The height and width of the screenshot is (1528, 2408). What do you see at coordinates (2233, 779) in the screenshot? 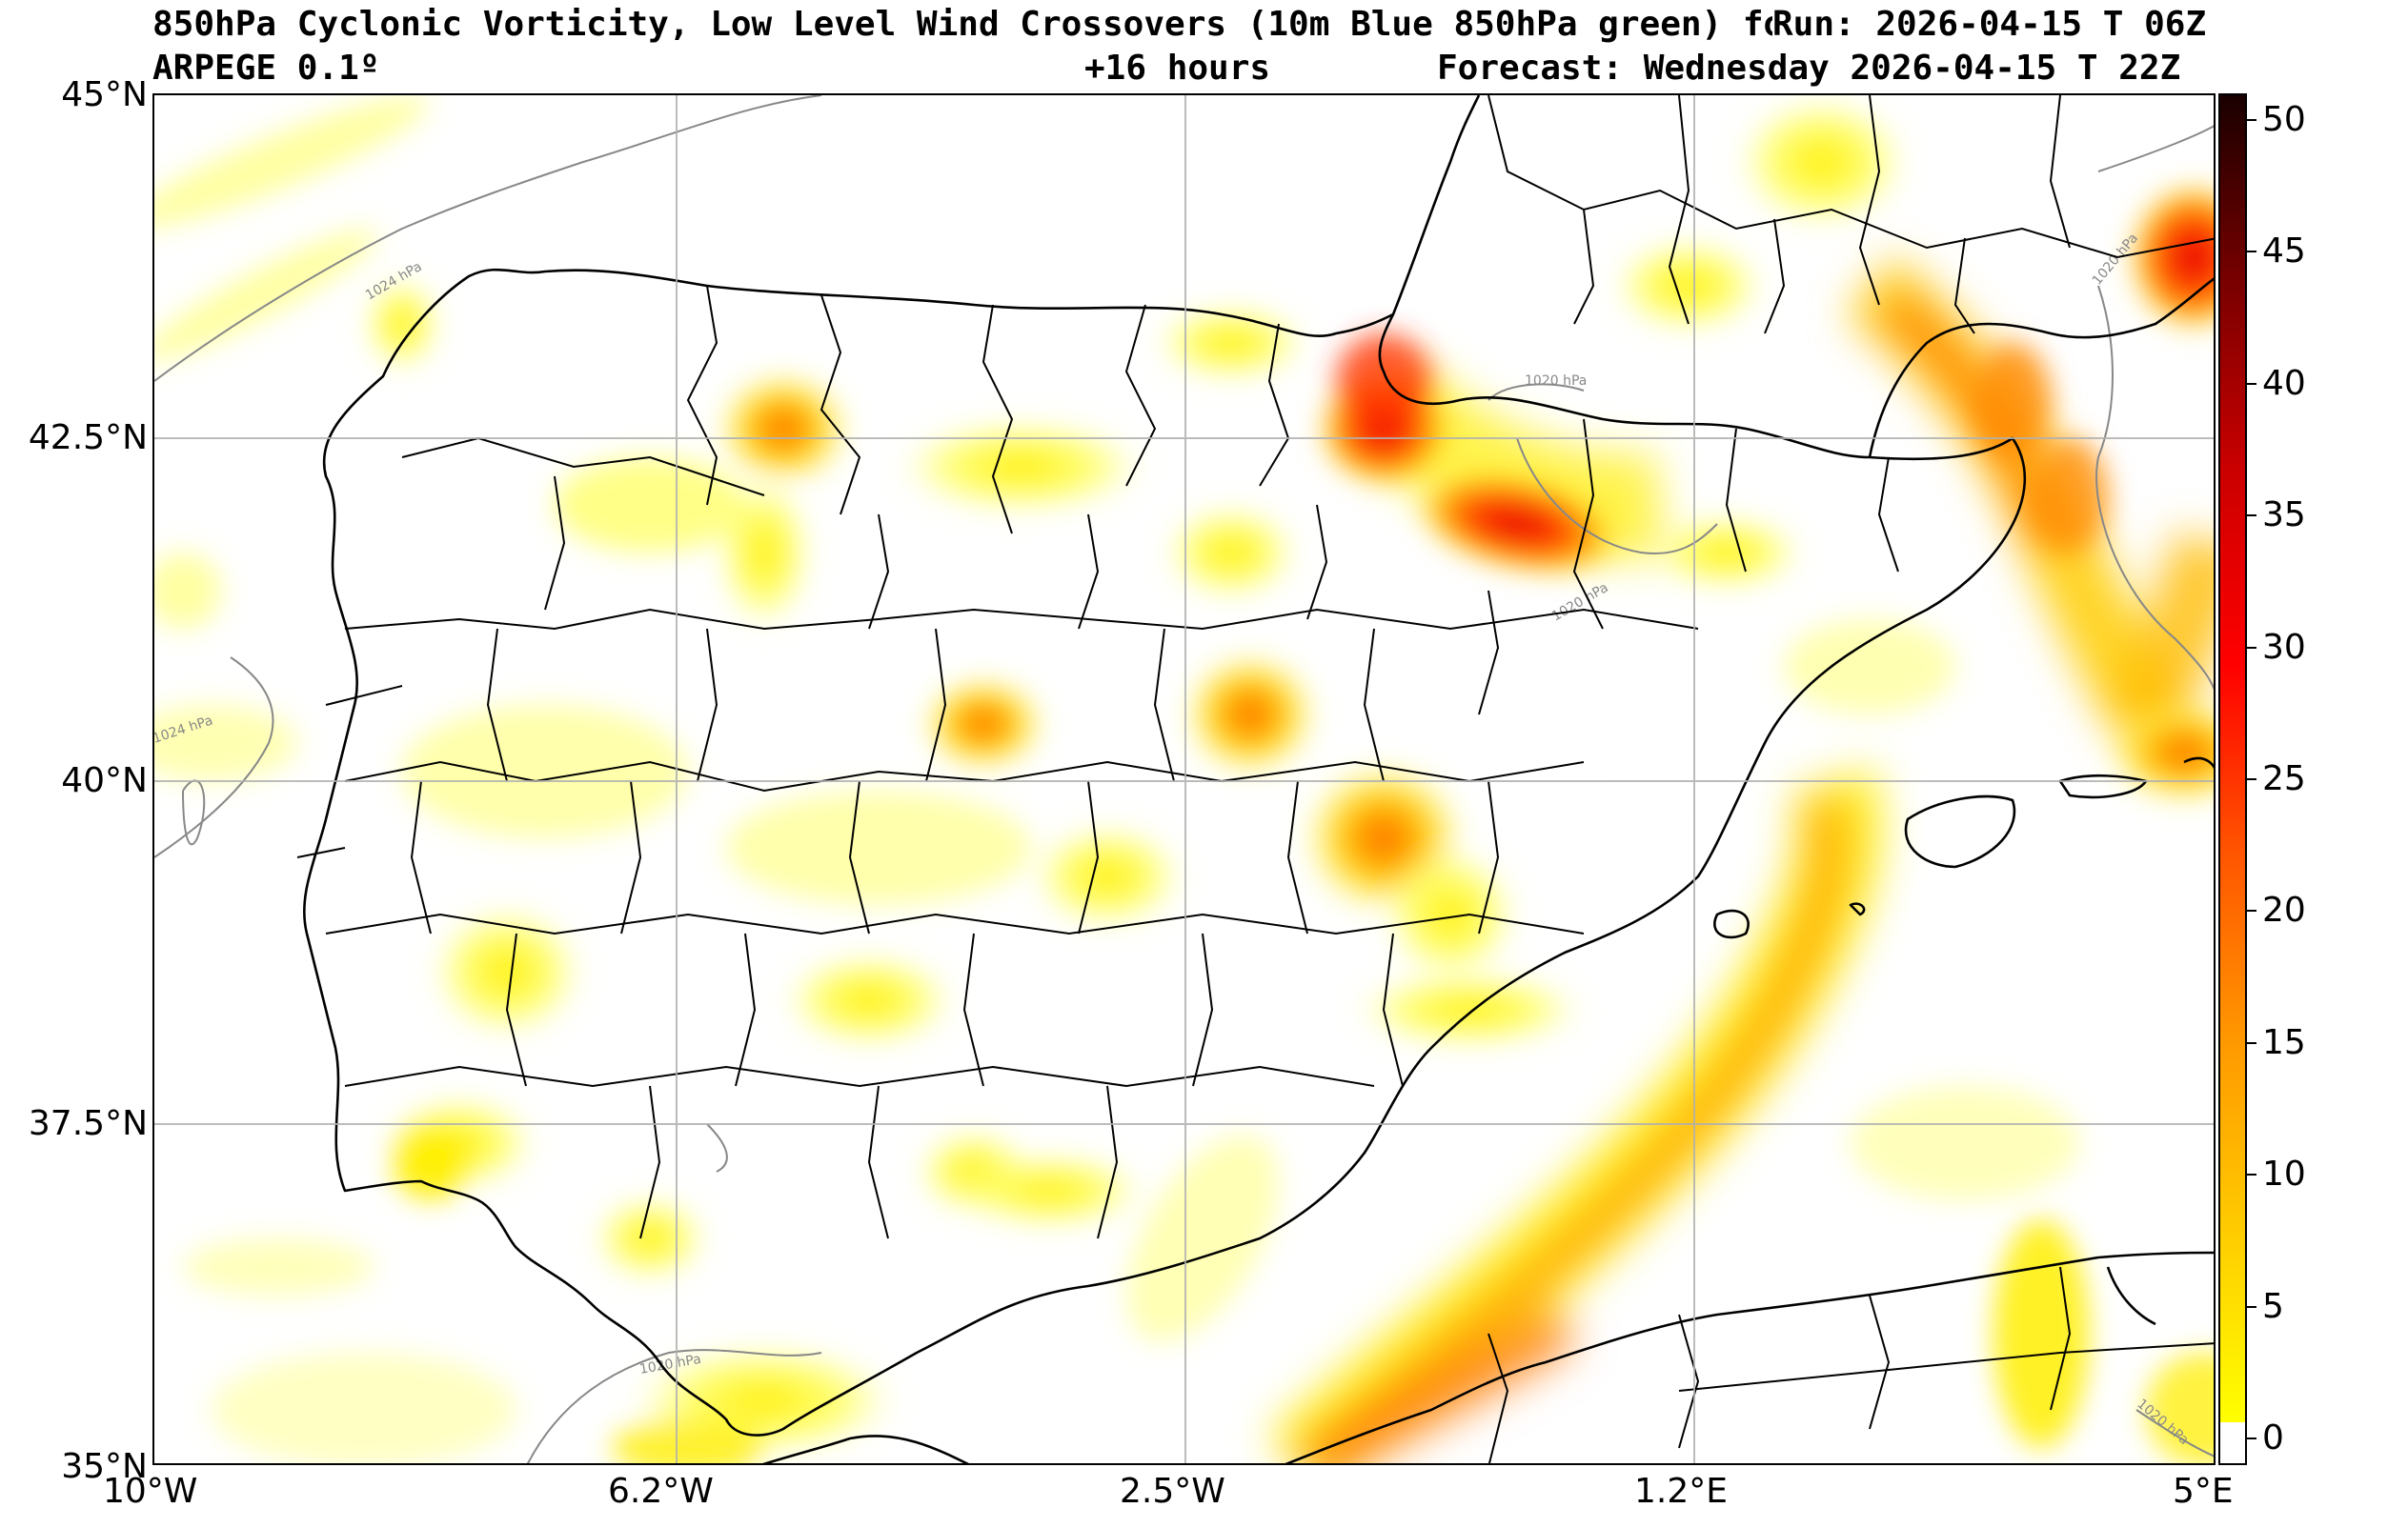
I see `colorbar` at bounding box center [2233, 779].